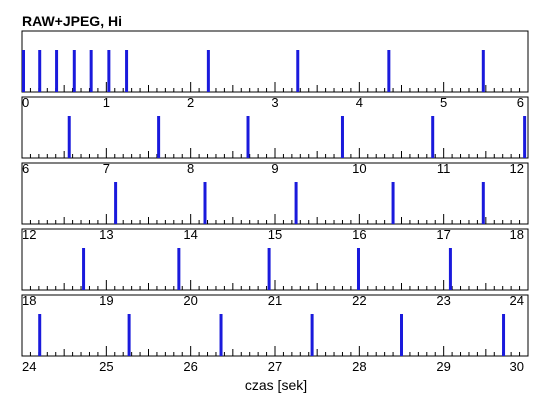 The height and width of the screenshot is (413, 550). I want to click on x-tick-label: 11, so click(444, 168).